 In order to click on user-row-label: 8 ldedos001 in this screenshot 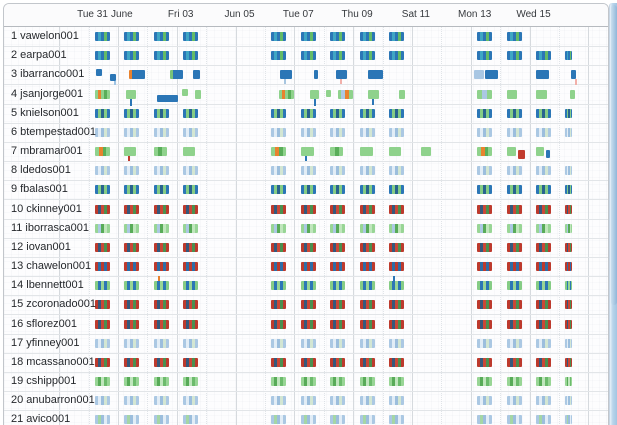, I will do `click(42, 170)`.